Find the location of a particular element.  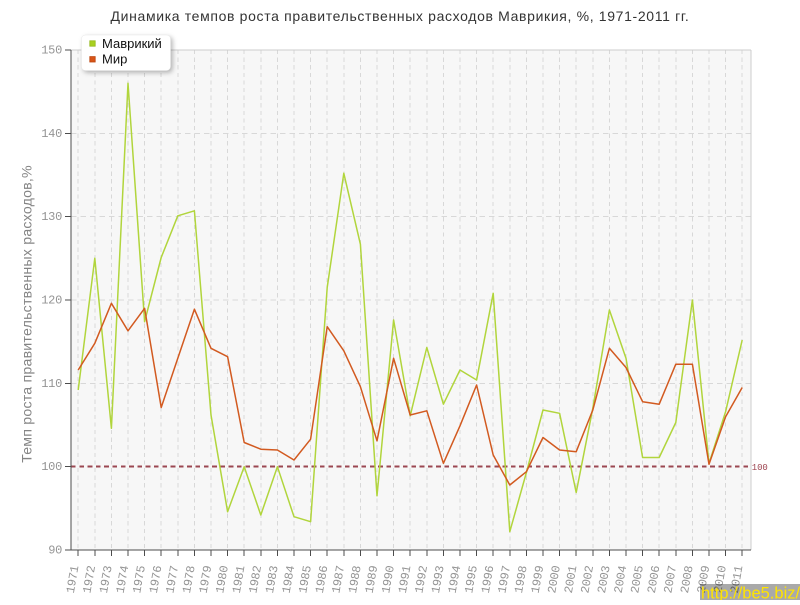

svg-text: 1971 is located at coordinates (73, 580).